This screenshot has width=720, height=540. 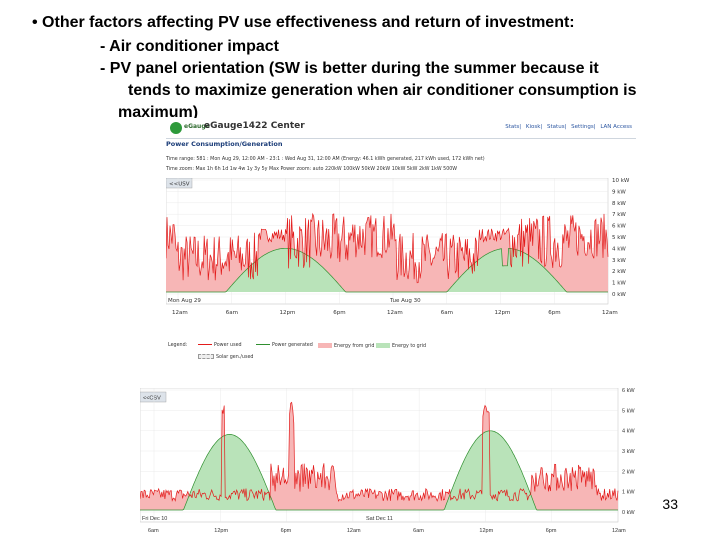 I want to click on legend-solar-ratio: Solar gen./used, so click(x=225, y=357).